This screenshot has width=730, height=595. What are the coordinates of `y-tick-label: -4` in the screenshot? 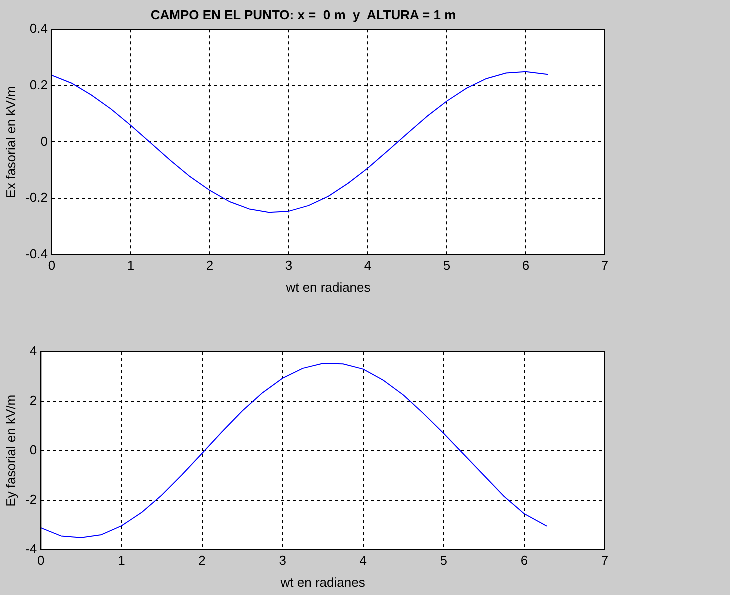 It's located at (32, 548).